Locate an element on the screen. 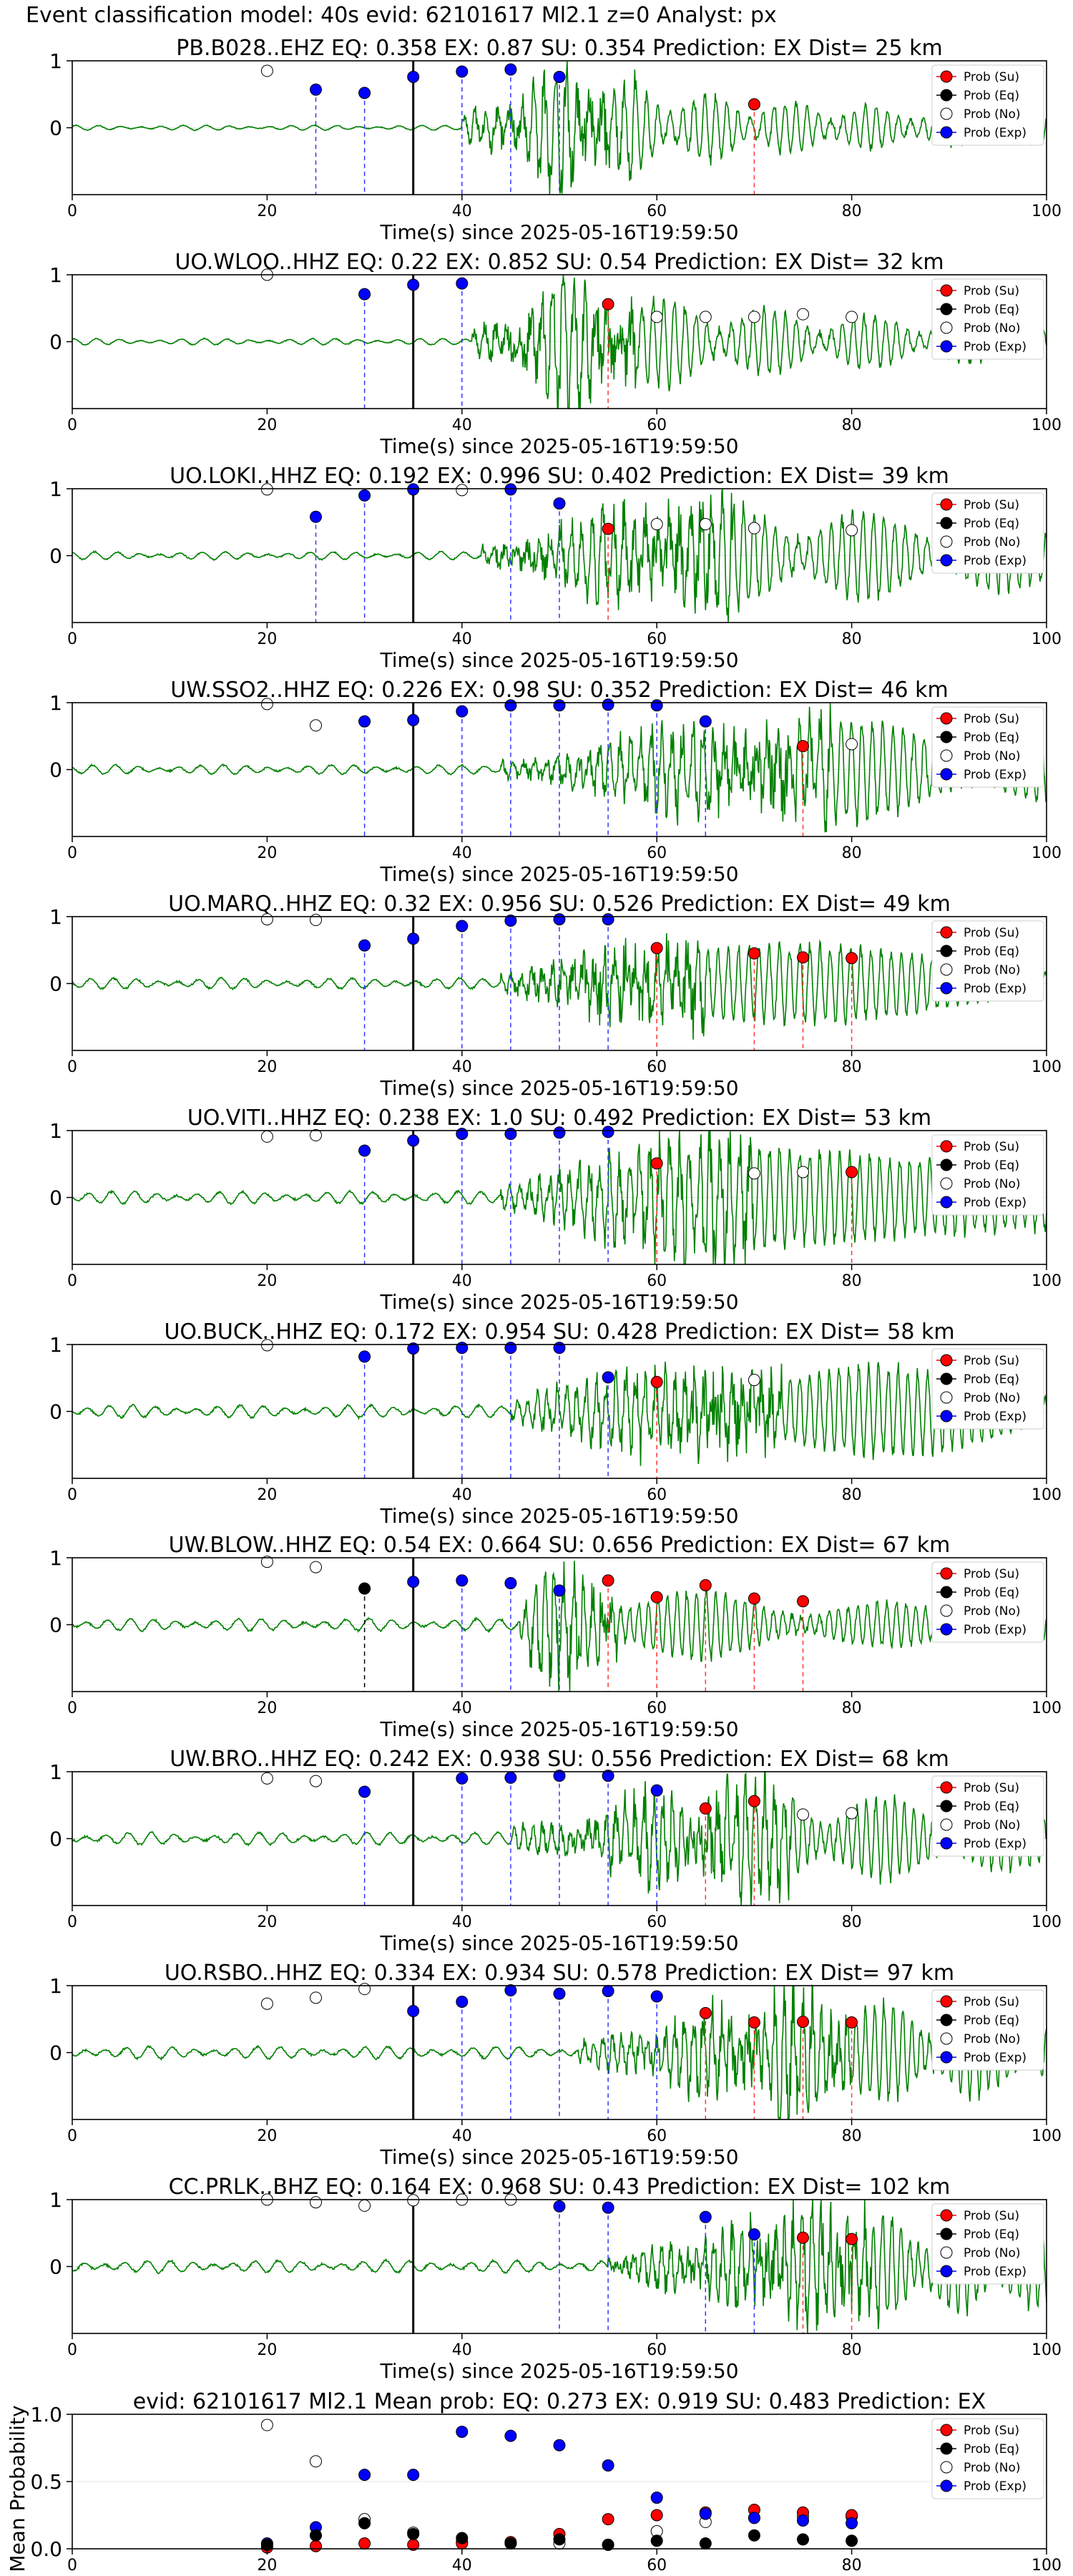  legend-label: Prob (Su) is located at coordinates (991, 2216).